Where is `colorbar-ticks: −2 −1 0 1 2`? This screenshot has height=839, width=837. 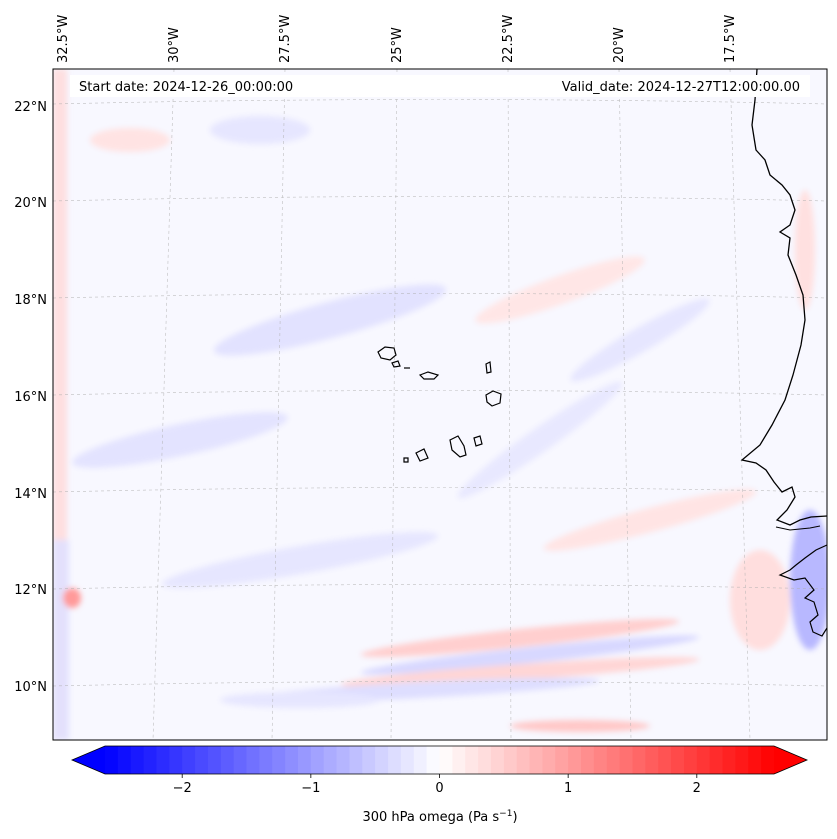 colorbar-ticks: −2 −1 0 1 2 is located at coordinates (437, 785).